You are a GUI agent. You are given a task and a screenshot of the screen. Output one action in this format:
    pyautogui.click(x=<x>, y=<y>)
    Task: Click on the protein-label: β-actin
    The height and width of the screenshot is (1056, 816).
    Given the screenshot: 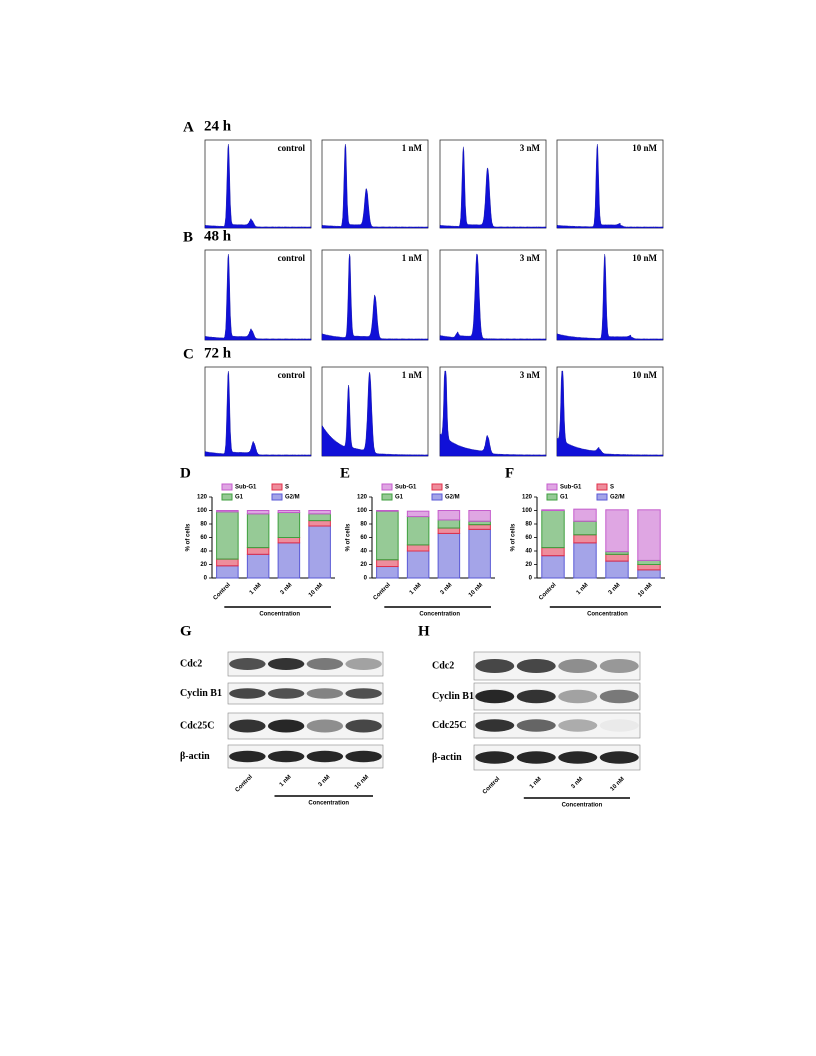 What is the action you would take?
    pyautogui.click(x=195, y=756)
    